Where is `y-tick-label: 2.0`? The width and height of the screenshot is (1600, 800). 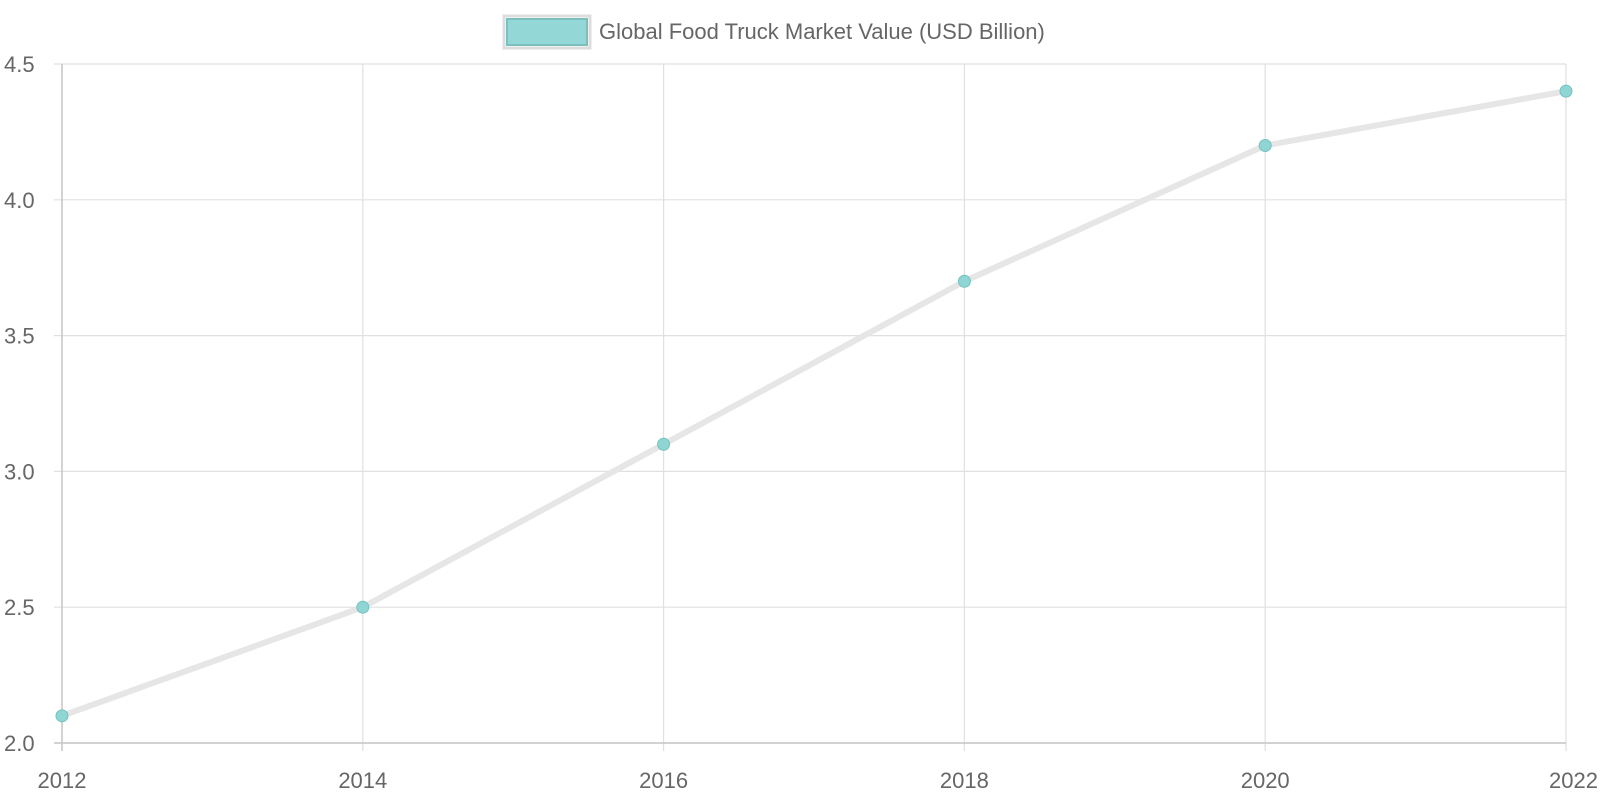
y-tick-label: 2.0 is located at coordinates (19, 743).